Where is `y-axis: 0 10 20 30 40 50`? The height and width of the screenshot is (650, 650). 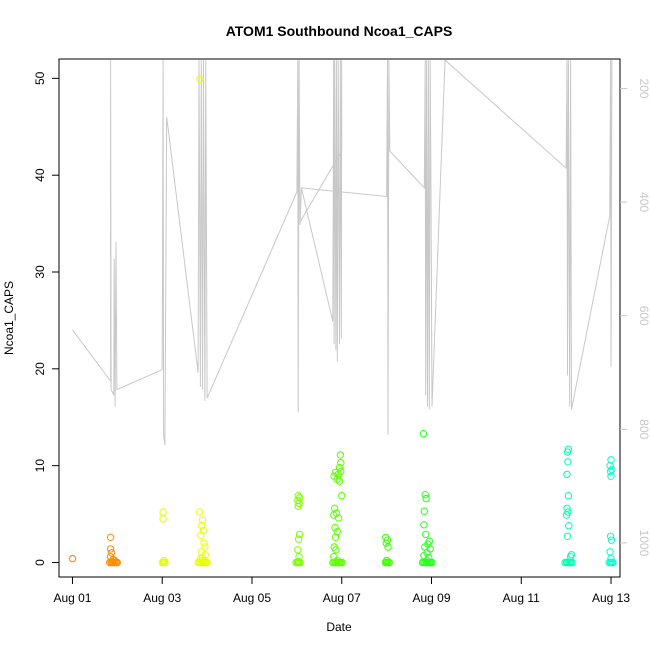
y-axis: 0 10 20 30 40 50 is located at coordinates (46, 318).